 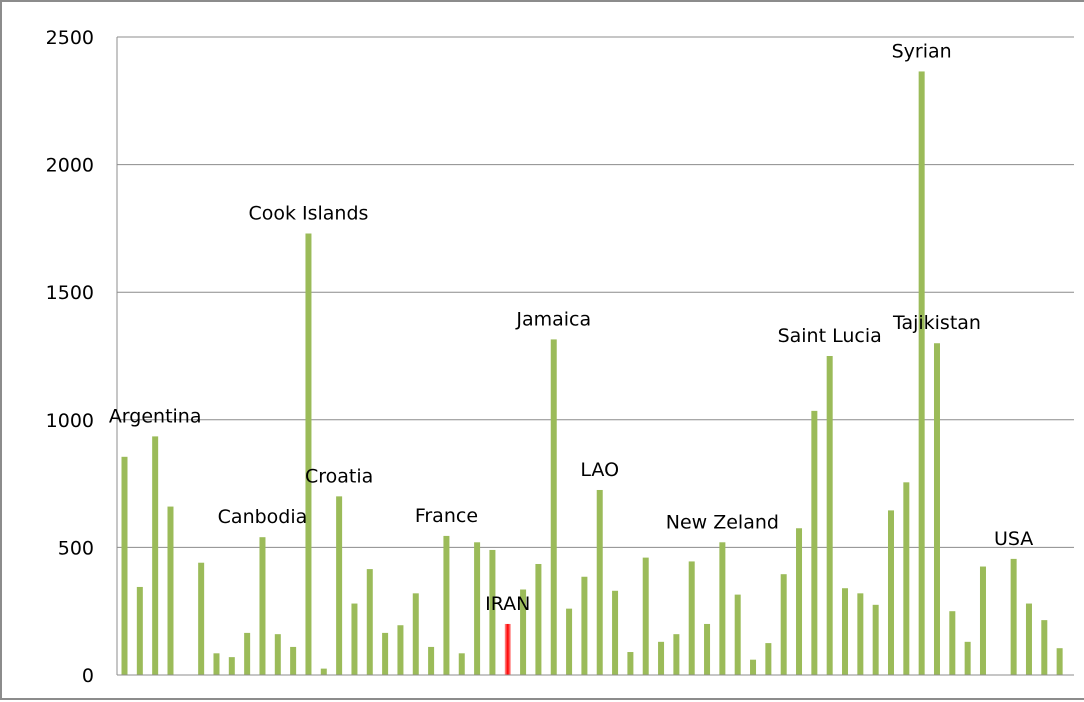 What do you see at coordinates (155, 416) in the screenshot?
I see `annotation-argentina: Argentina` at bounding box center [155, 416].